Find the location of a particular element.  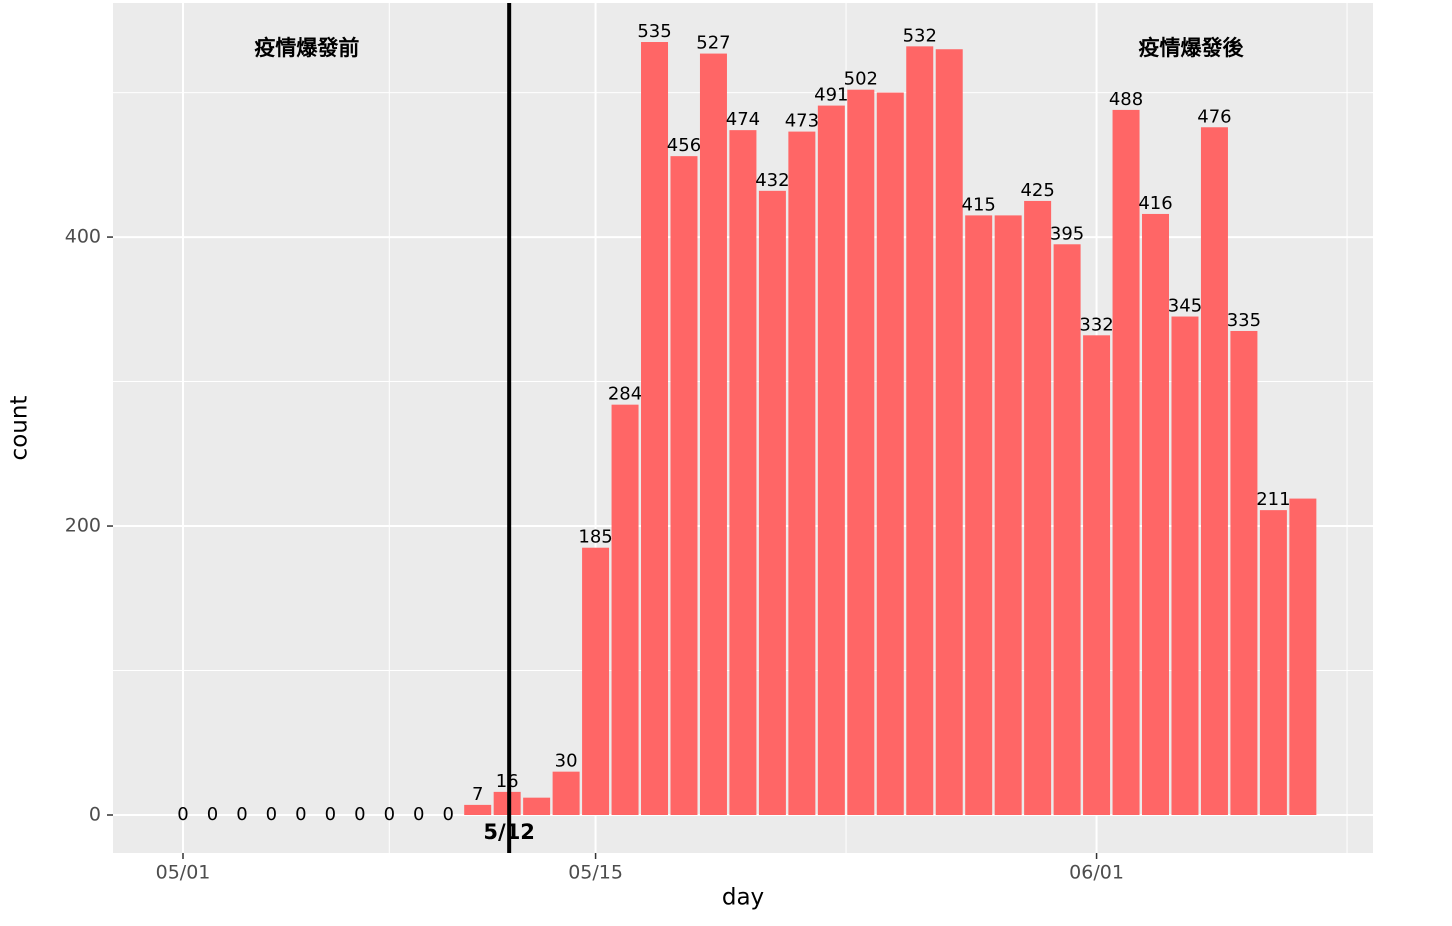

value-label: 474 is located at coordinates (743, 119).